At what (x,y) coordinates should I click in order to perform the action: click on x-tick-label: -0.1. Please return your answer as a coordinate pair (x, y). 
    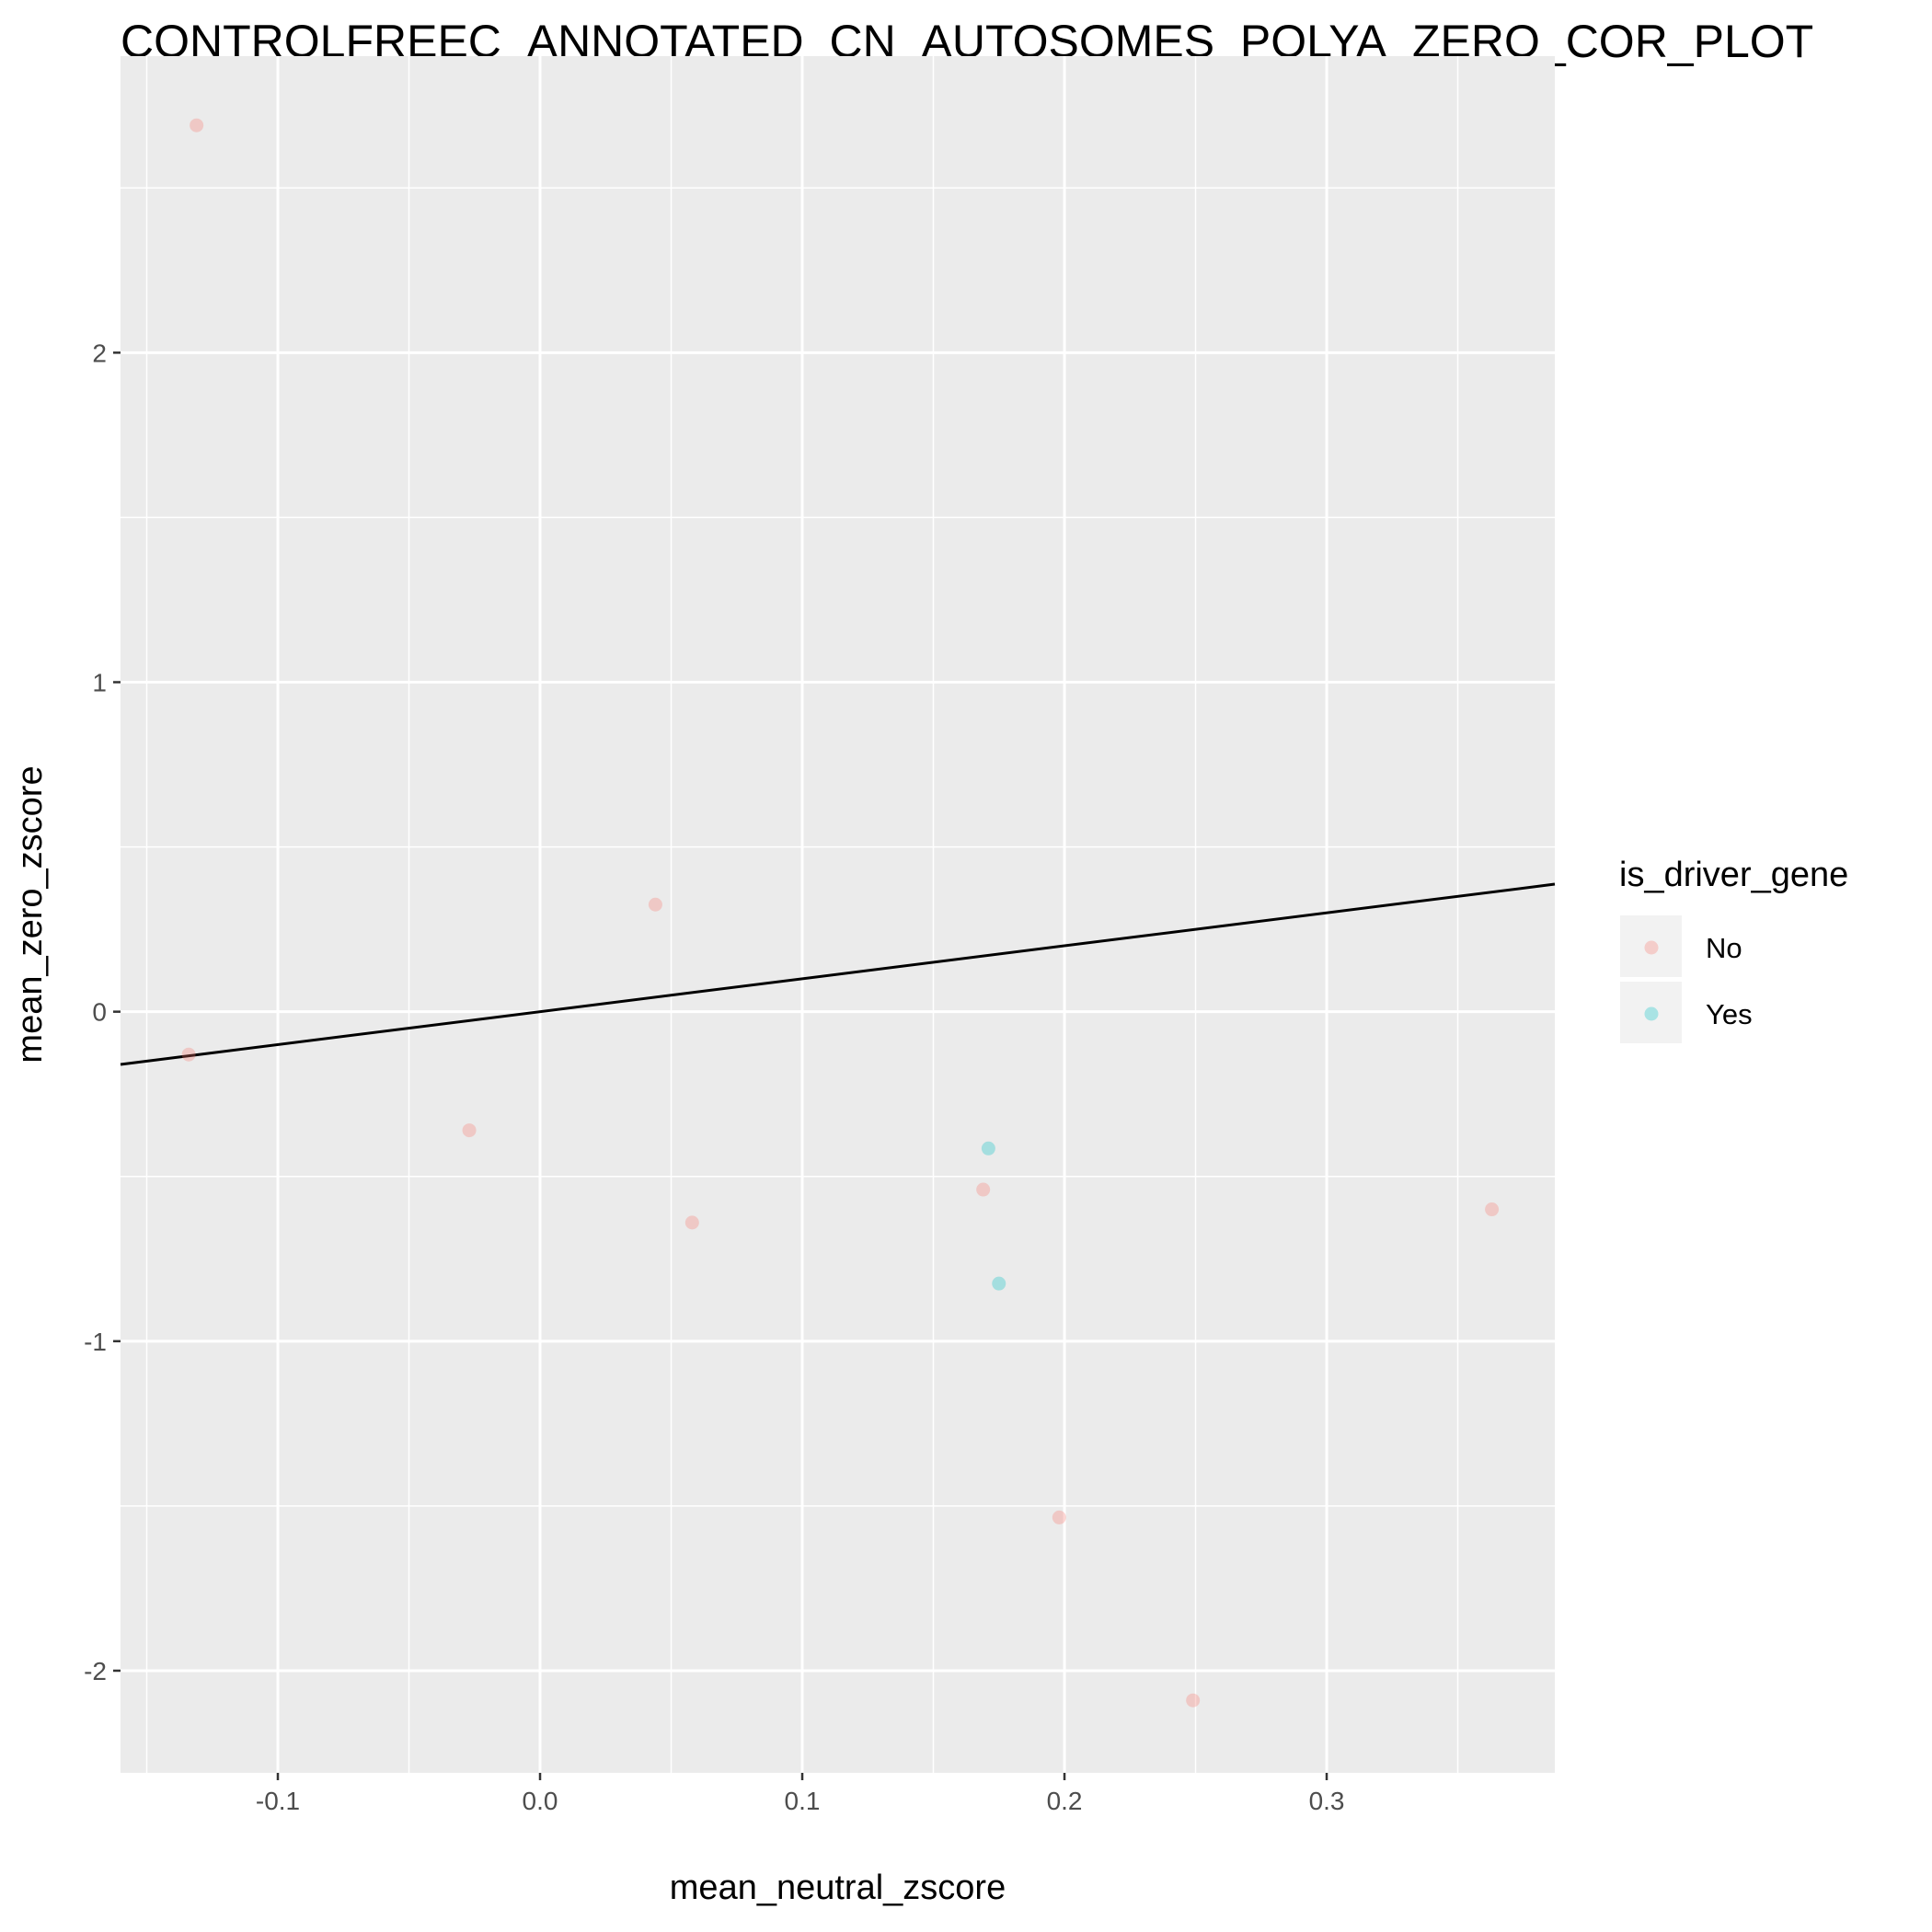
    Looking at the image, I should click on (278, 1801).